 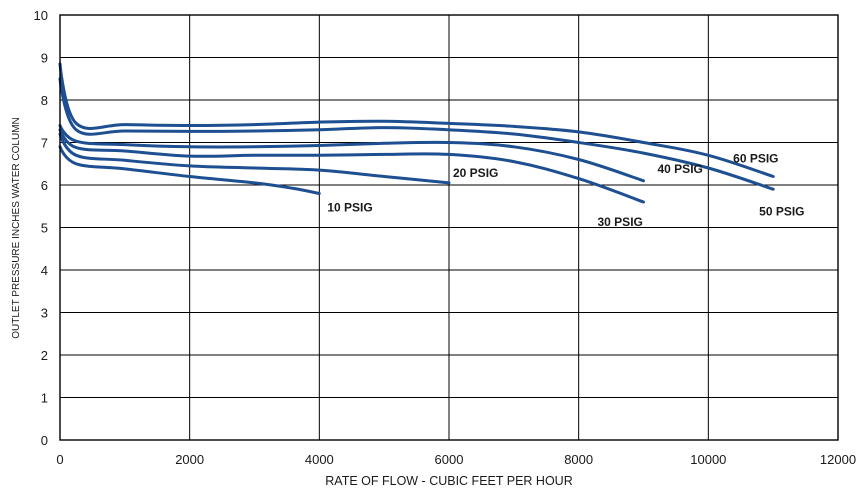 I want to click on series-label: 50 PSIG, so click(x=781, y=211).